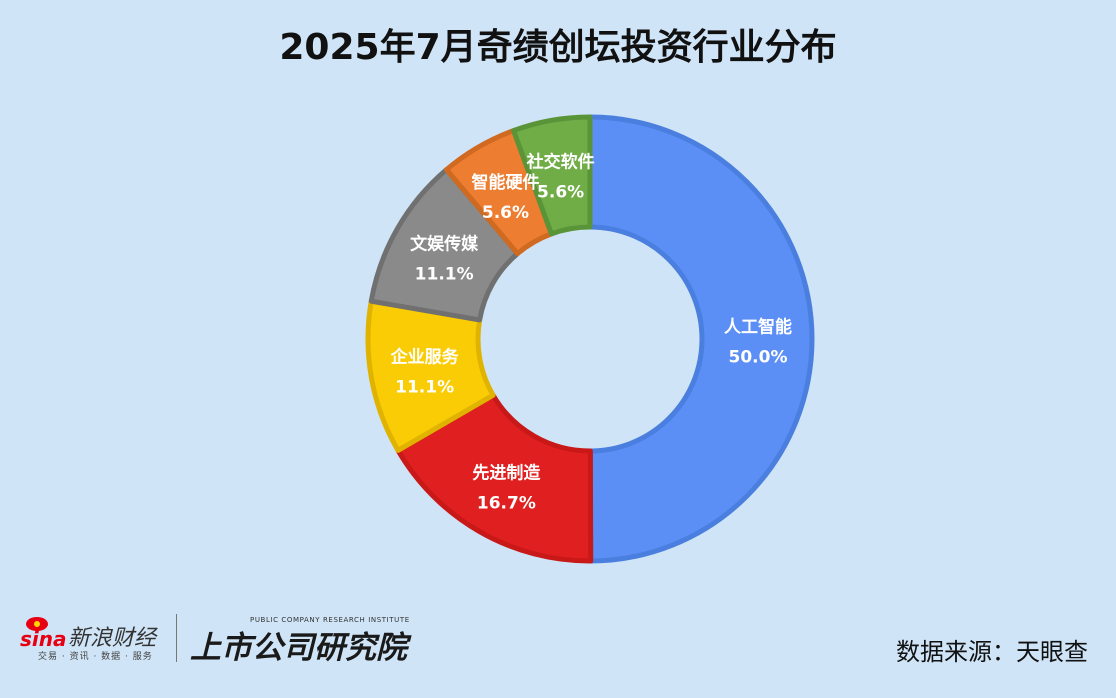  I want to click on data-source: 数据来源：天眼查, so click(992, 652).